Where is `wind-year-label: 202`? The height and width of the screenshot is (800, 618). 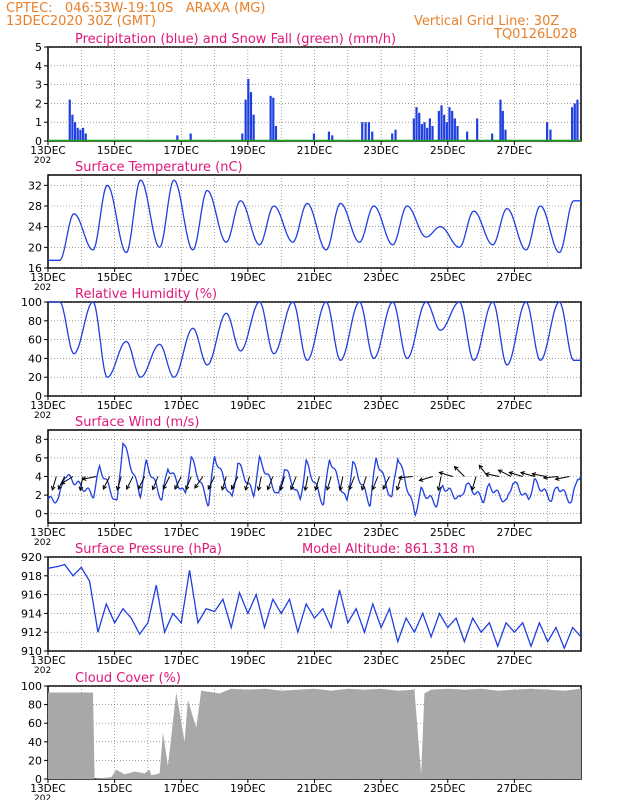
wind-year-label: 202 is located at coordinates (42, 543).